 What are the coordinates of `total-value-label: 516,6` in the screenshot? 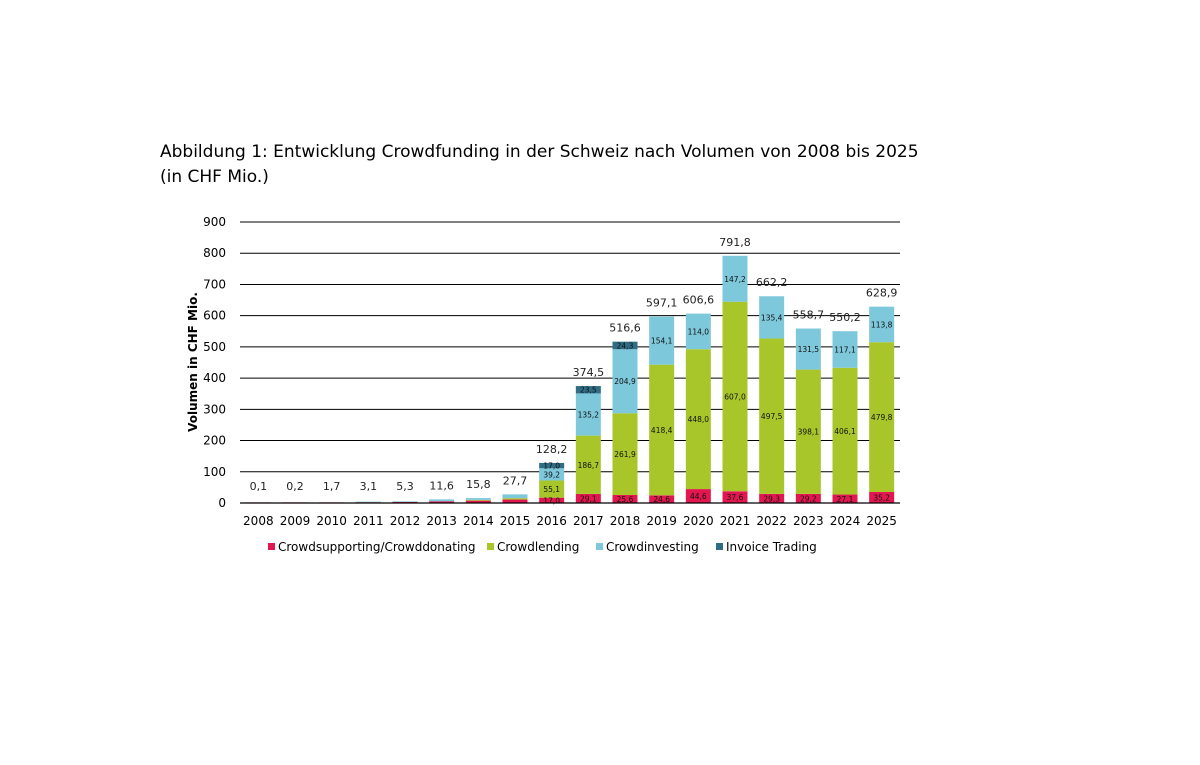 It's located at (625, 328).